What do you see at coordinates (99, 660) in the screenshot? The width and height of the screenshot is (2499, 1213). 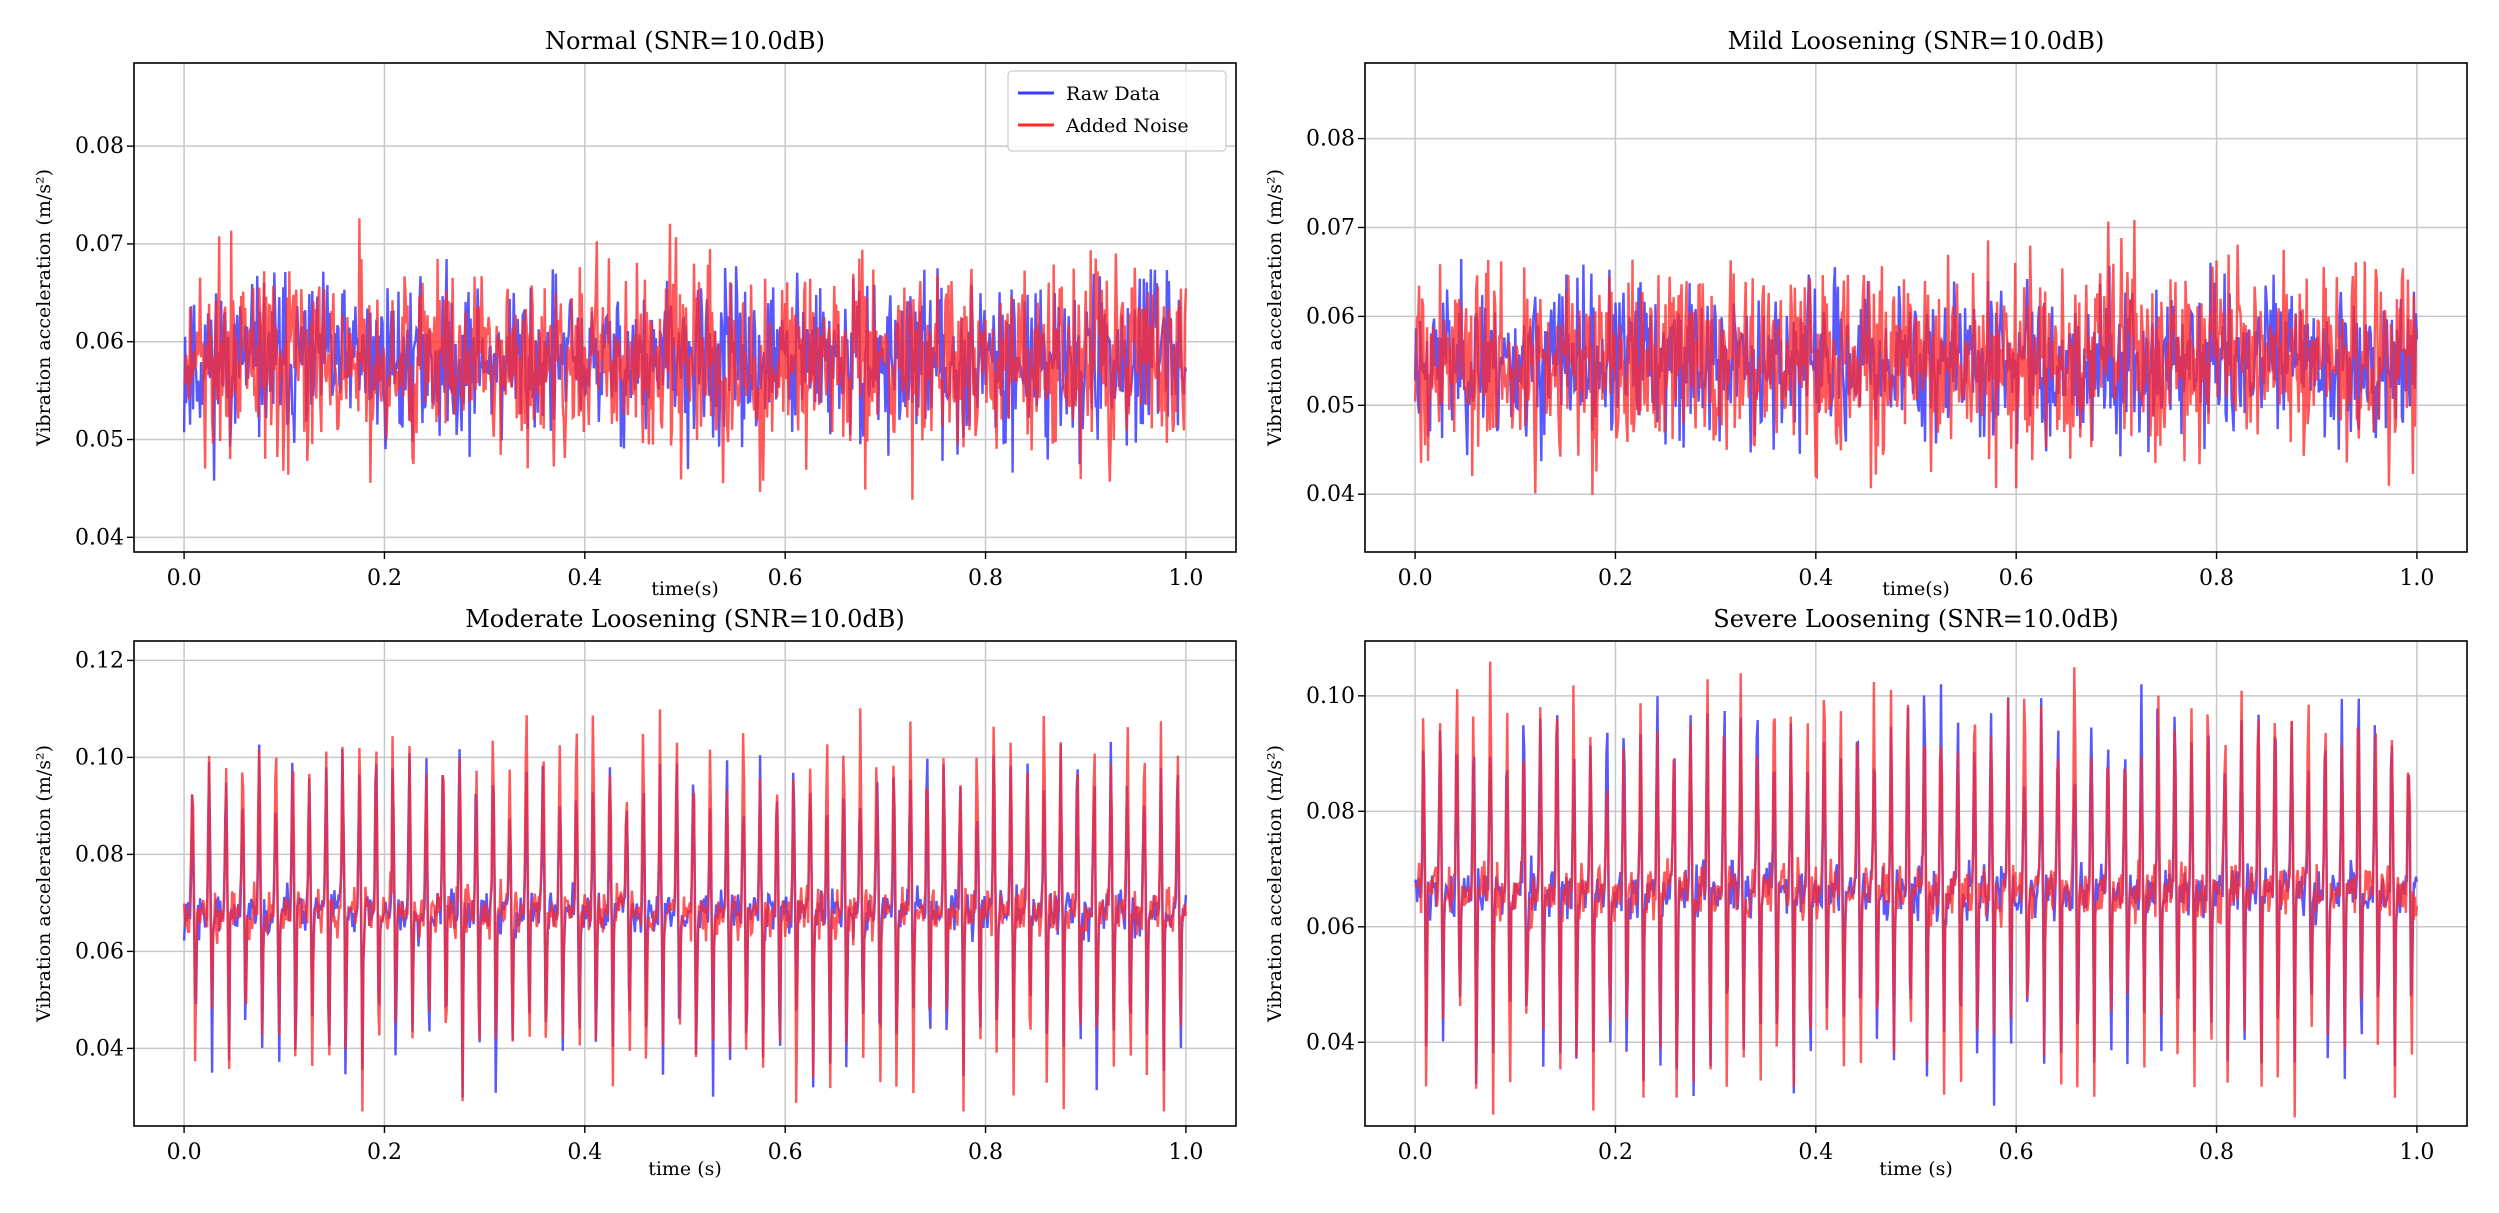 I see `y-tick-label: 0.12` at bounding box center [99, 660].